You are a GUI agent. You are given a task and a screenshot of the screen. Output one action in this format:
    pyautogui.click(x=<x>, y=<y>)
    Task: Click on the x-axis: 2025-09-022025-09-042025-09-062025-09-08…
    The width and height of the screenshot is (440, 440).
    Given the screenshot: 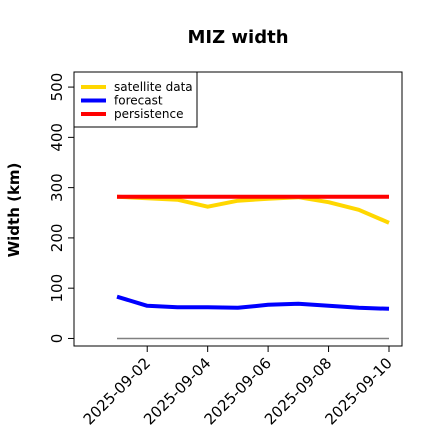 What is the action you would take?
    pyautogui.click(x=238, y=387)
    